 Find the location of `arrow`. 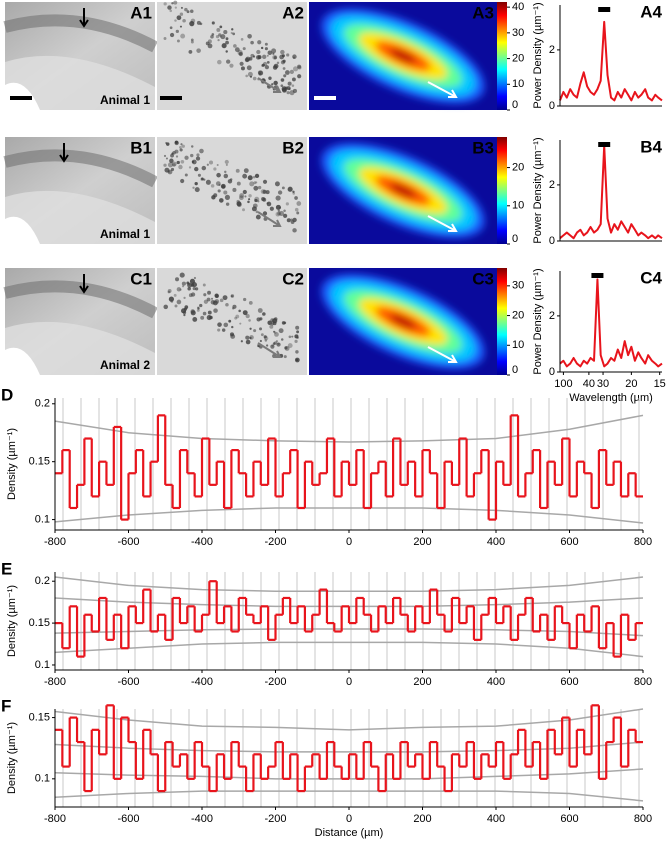

arrow is located at coordinates (442, 354).